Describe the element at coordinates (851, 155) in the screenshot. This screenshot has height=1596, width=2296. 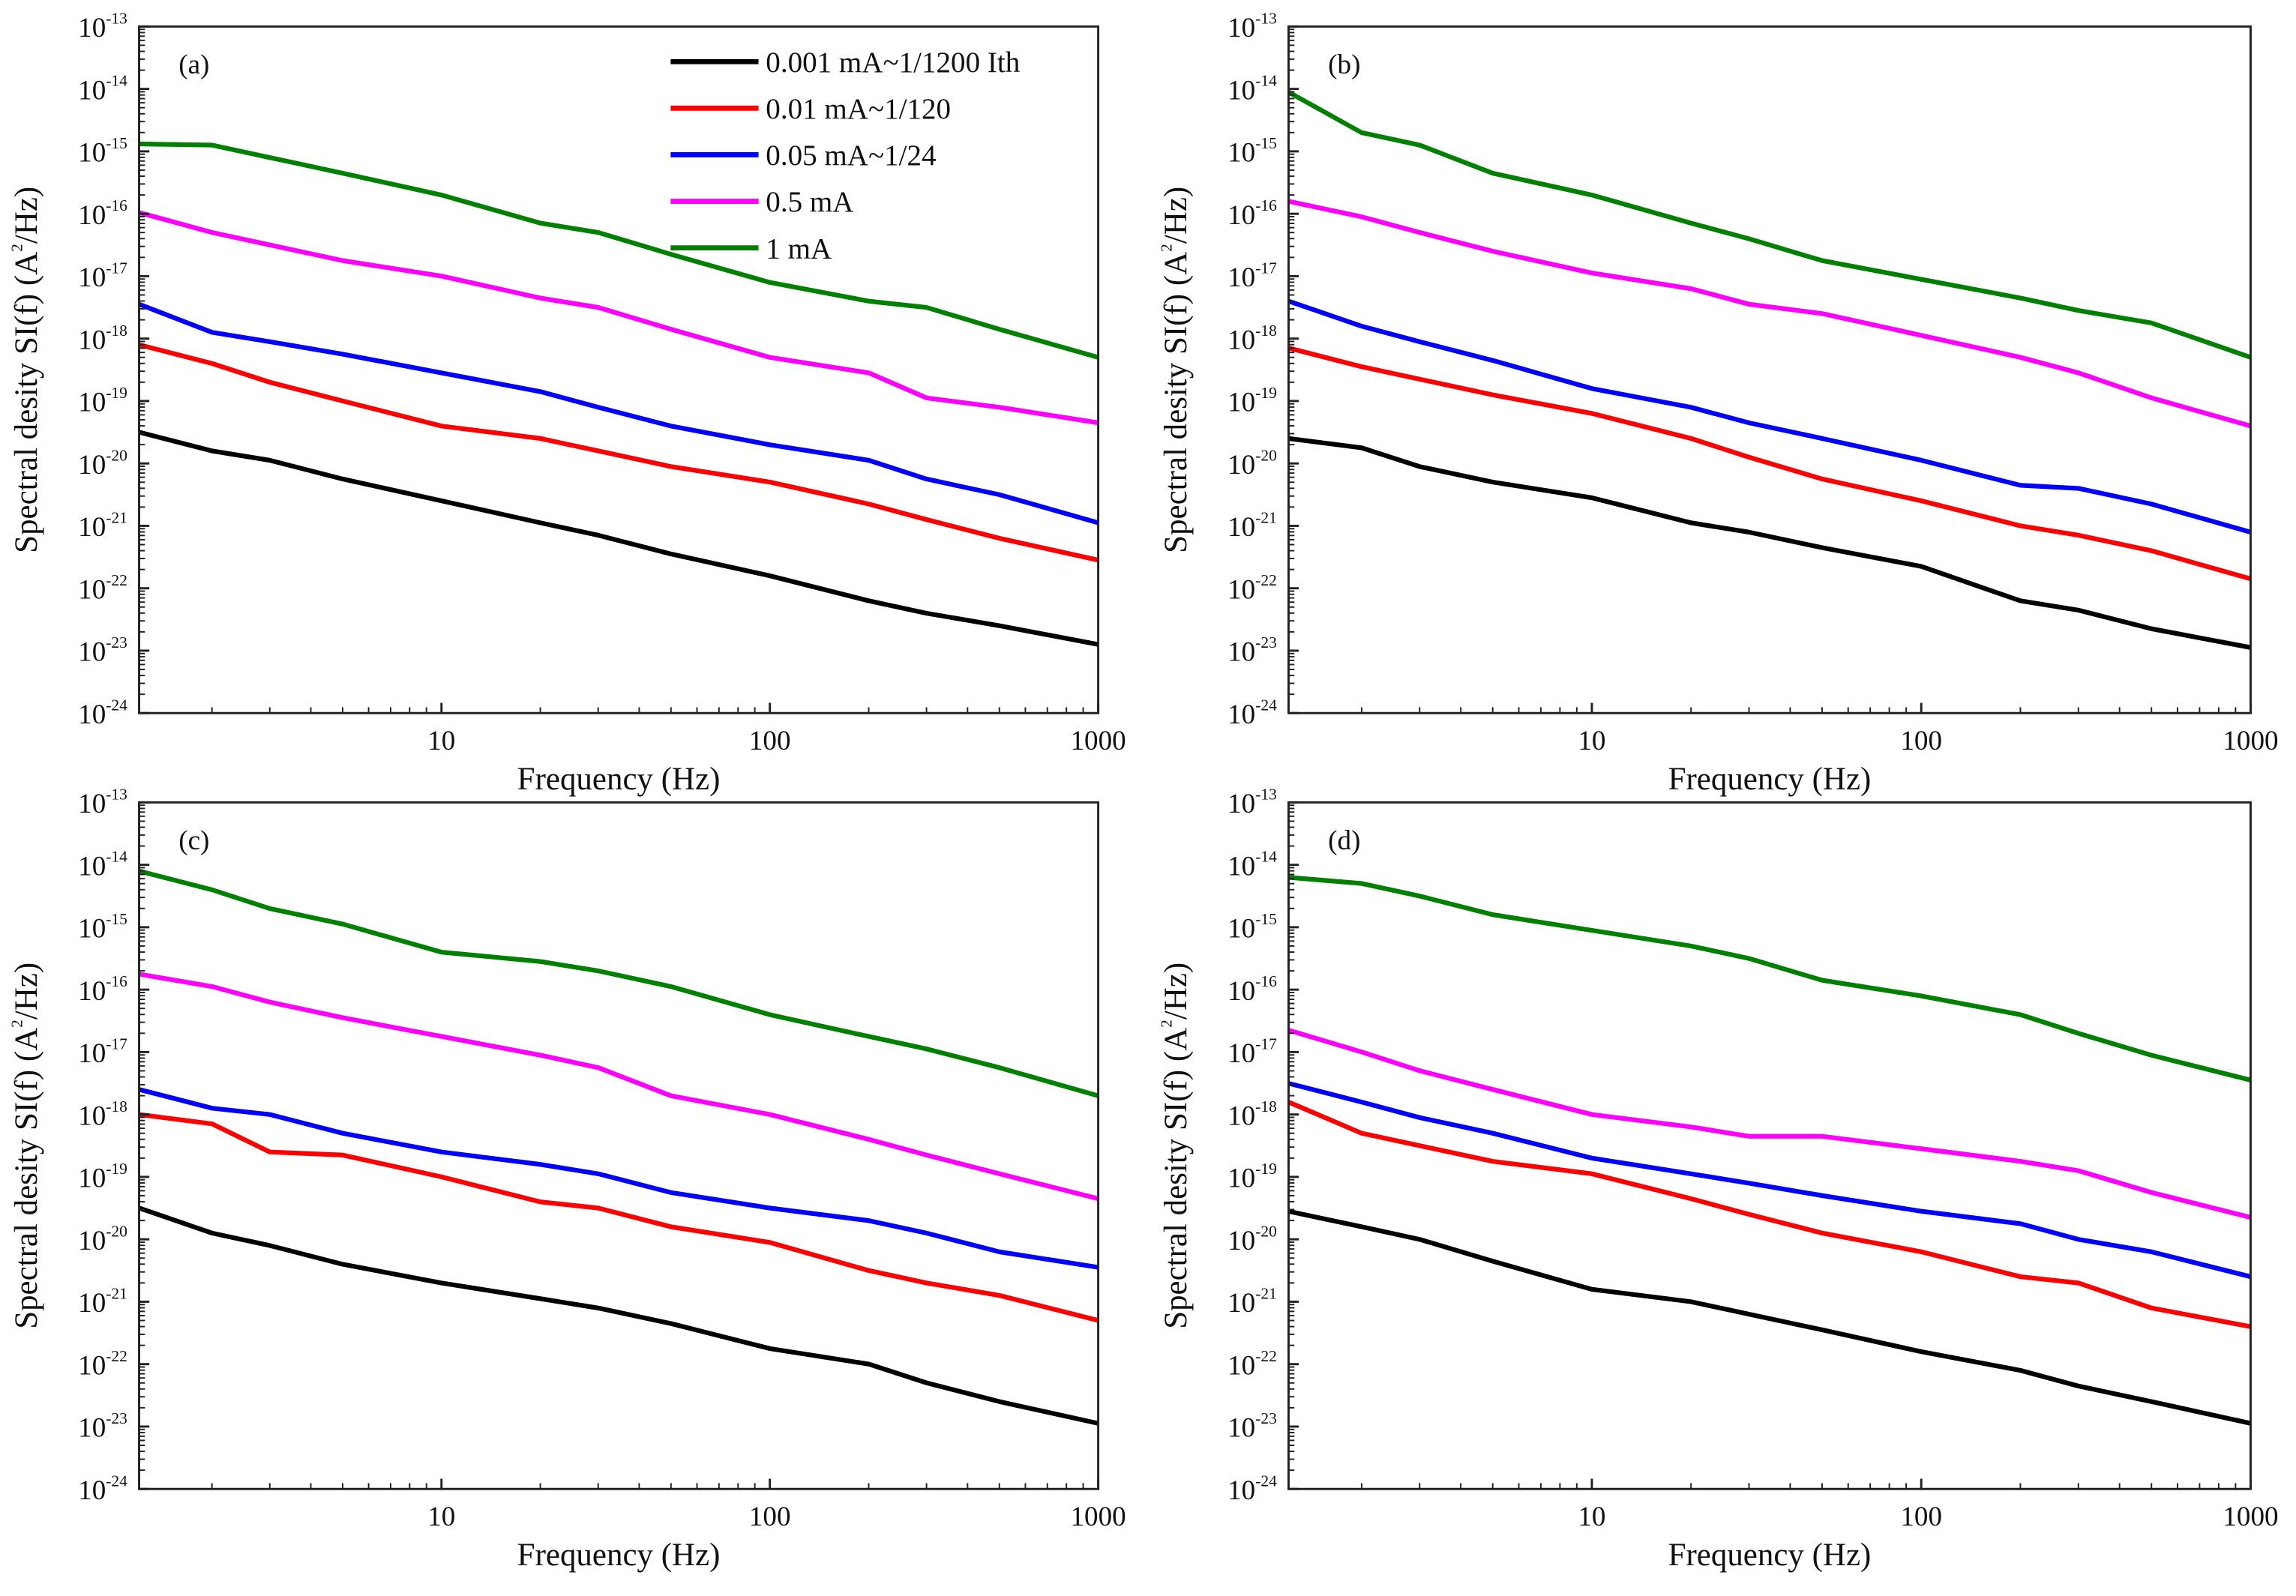
I see `legend-label: 0.05 mA~1/24` at that location.